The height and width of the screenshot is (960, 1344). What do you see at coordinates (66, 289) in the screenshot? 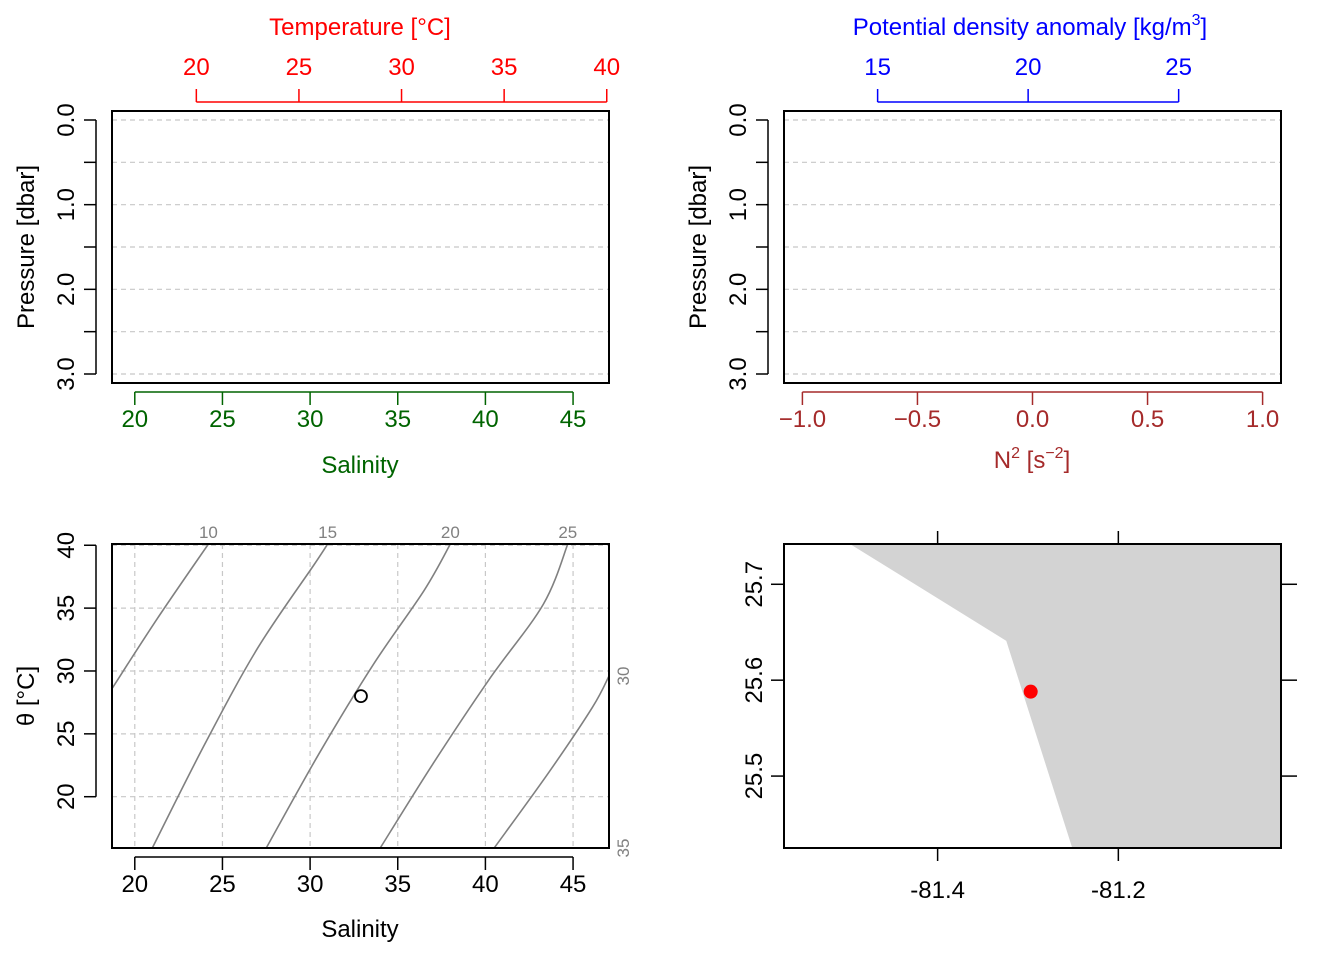
I see `p1-pressure-tick-label: 2.0` at bounding box center [66, 289].